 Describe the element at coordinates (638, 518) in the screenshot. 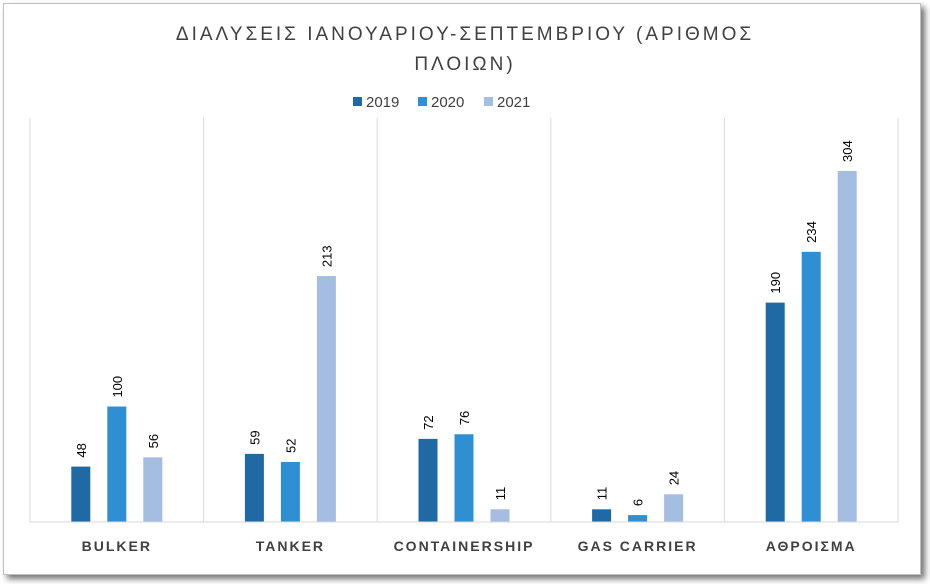

I see `bar-gas-carrier-2020` at that location.